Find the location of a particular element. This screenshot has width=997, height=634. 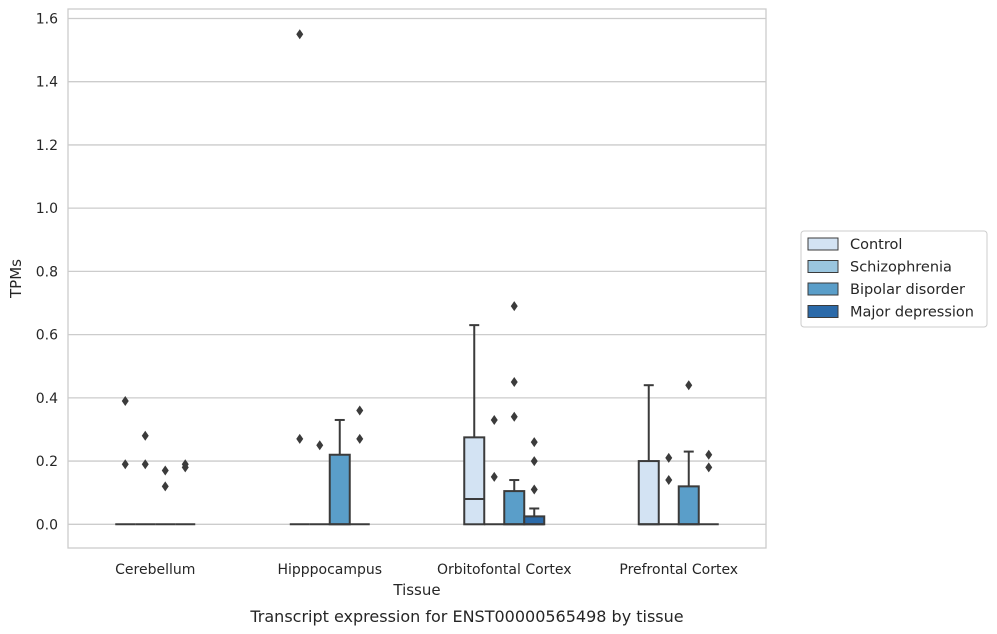

legend-label: Bipolar disorder is located at coordinates (907, 290).